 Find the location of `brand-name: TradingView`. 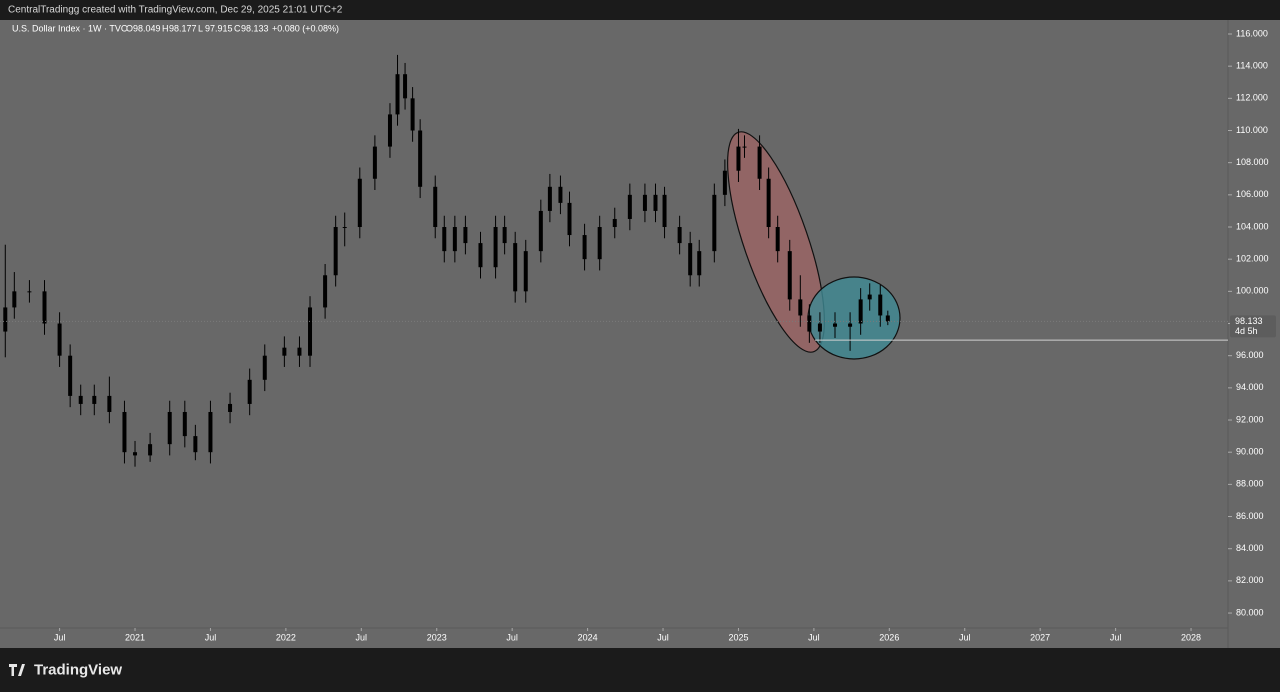

brand-name: TradingView is located at coordinates (78, 669).